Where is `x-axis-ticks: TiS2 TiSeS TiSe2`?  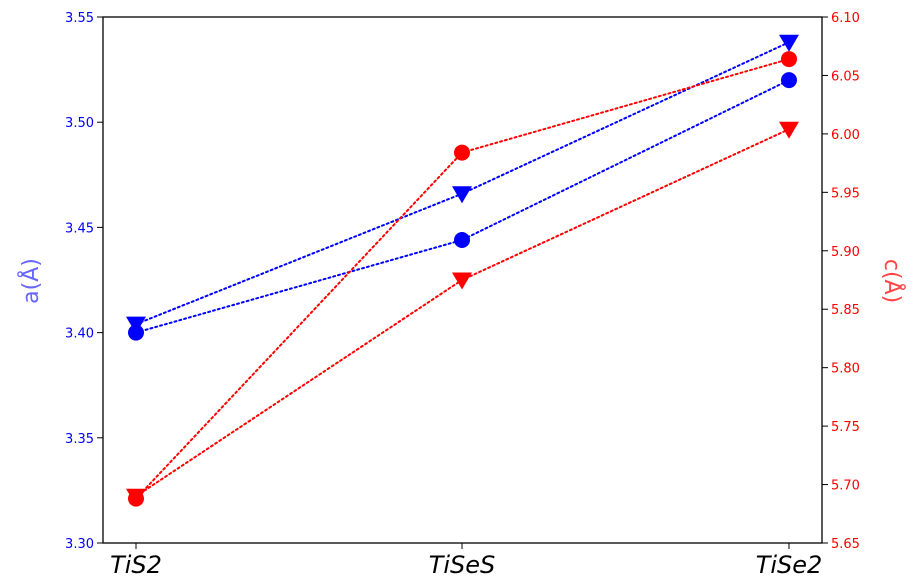 x-axis-ticks: TiS2 TiSeS TiSe2 is located at coordinates (466, 561).